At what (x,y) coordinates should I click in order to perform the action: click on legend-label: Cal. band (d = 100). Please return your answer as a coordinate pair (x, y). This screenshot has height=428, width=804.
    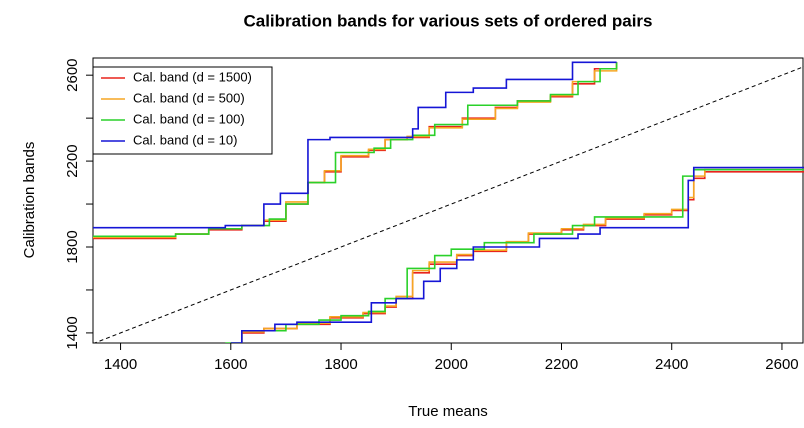
    Looking at the image, I should click on (189, 118).